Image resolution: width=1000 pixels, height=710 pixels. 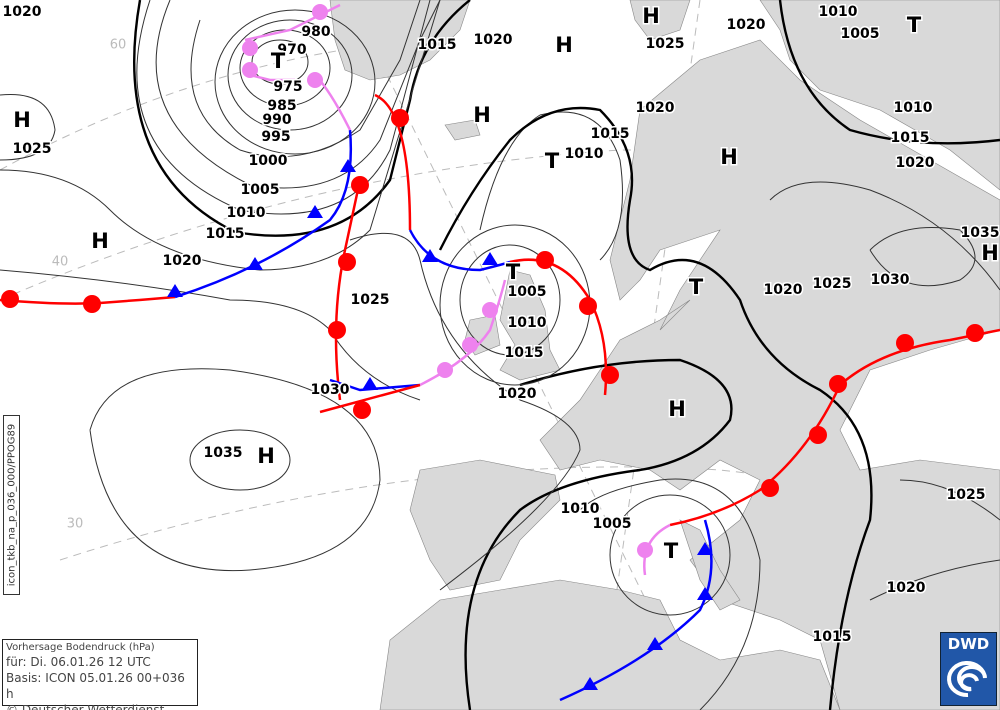 I want to click on isobar-label: 975, so click(x=287, y=87).